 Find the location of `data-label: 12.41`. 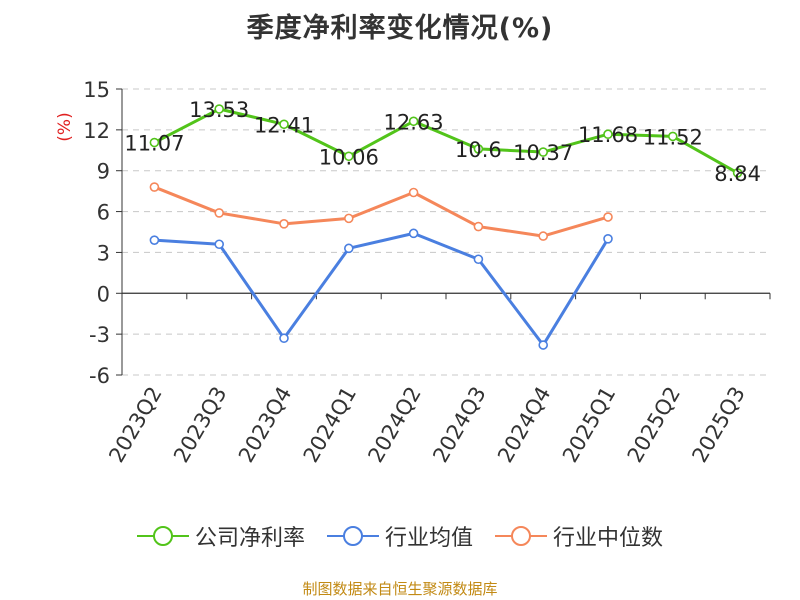

data-label: 12.41 is located at coordinates (284, 125).